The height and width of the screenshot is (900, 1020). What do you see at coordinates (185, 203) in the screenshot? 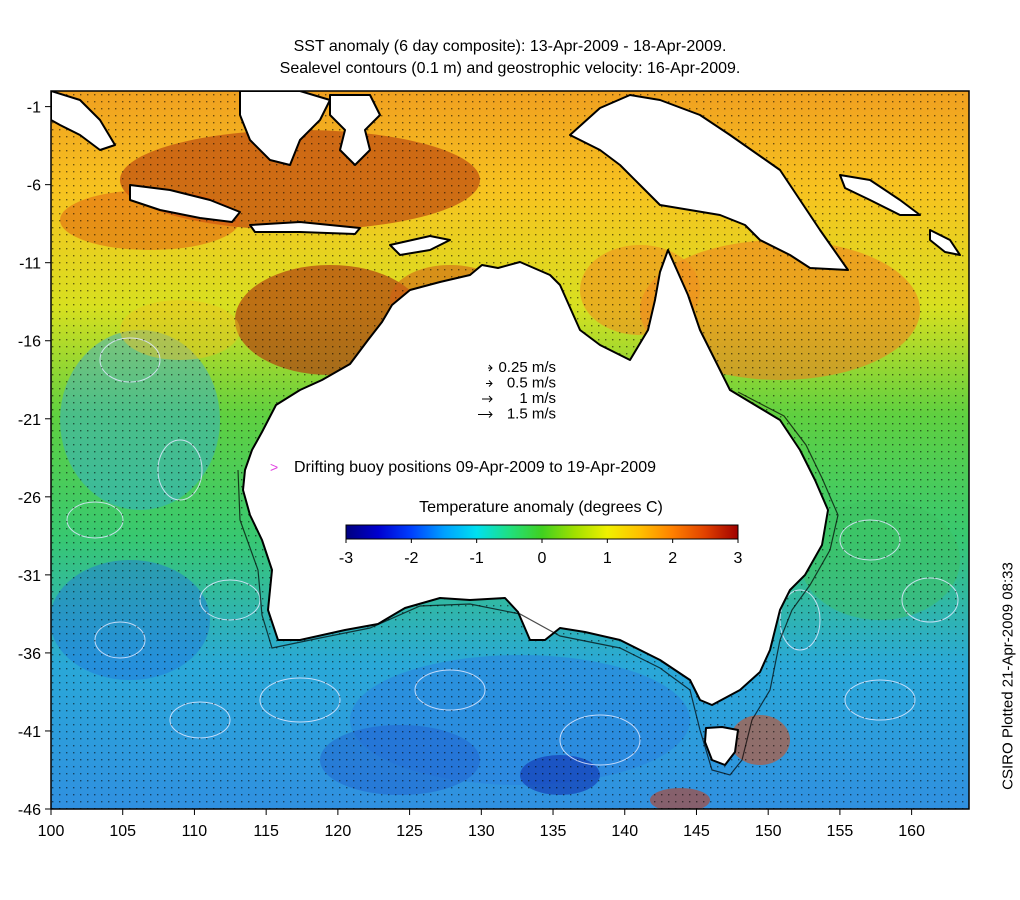
I see `java-landmass` at bounding box center [185, 203].